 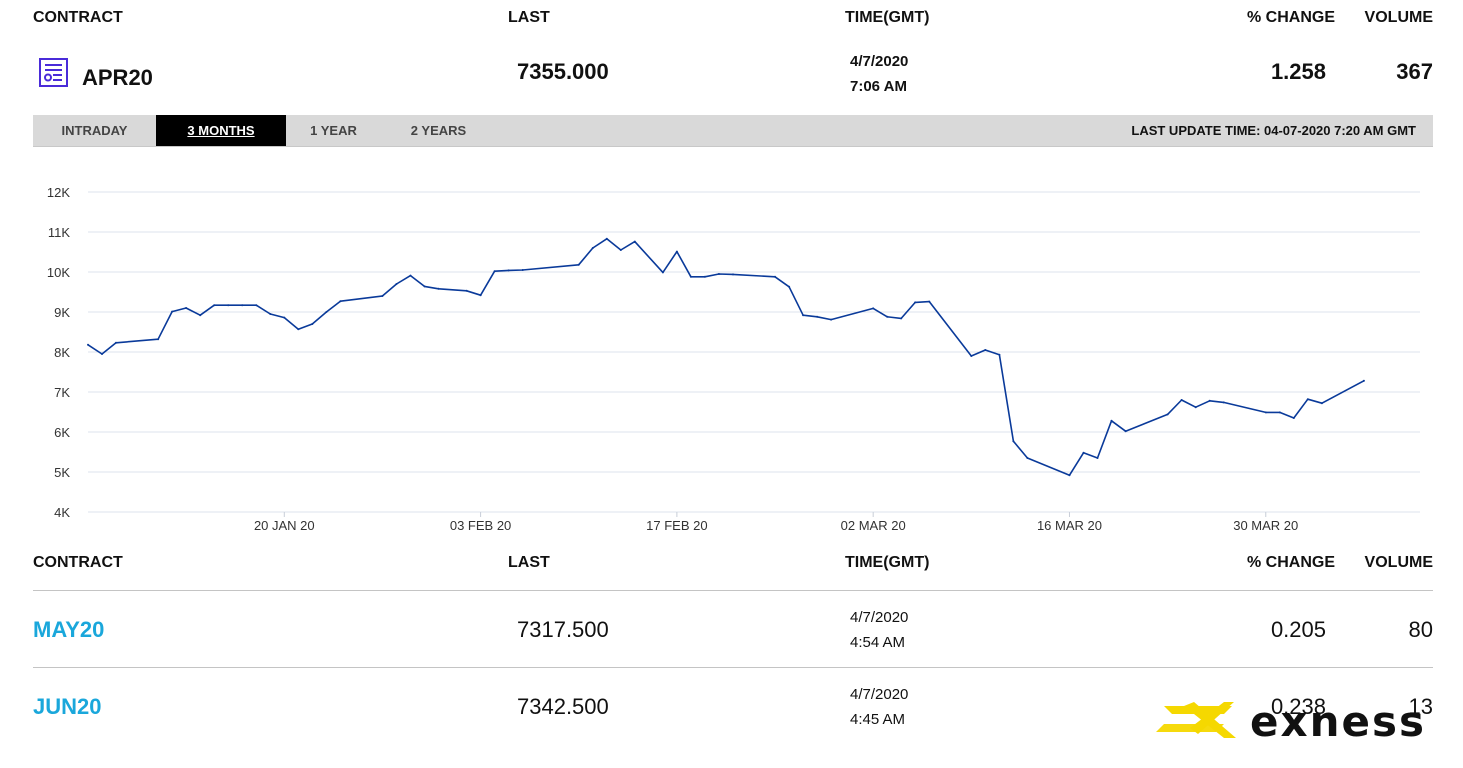 What do you see at coordinates (1265, 525) in the screenshot?
I see `x-tick-label: 30 MAR 20` at bounding box center [1265, 525].